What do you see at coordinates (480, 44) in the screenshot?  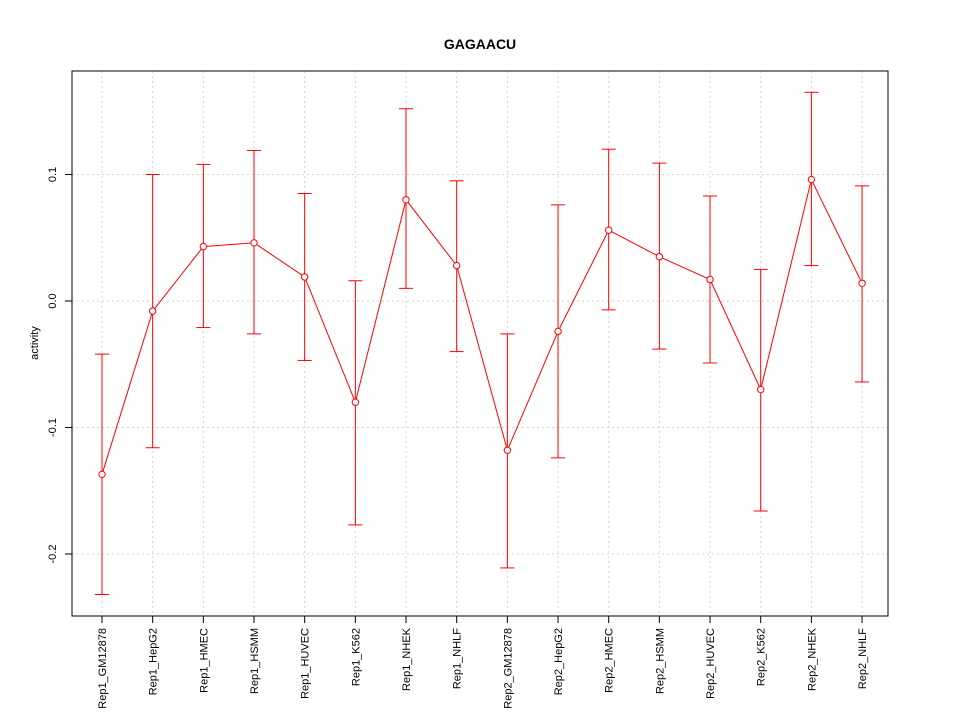 I see `chart-title: GAGAACU` at bounding box center [480, 44].